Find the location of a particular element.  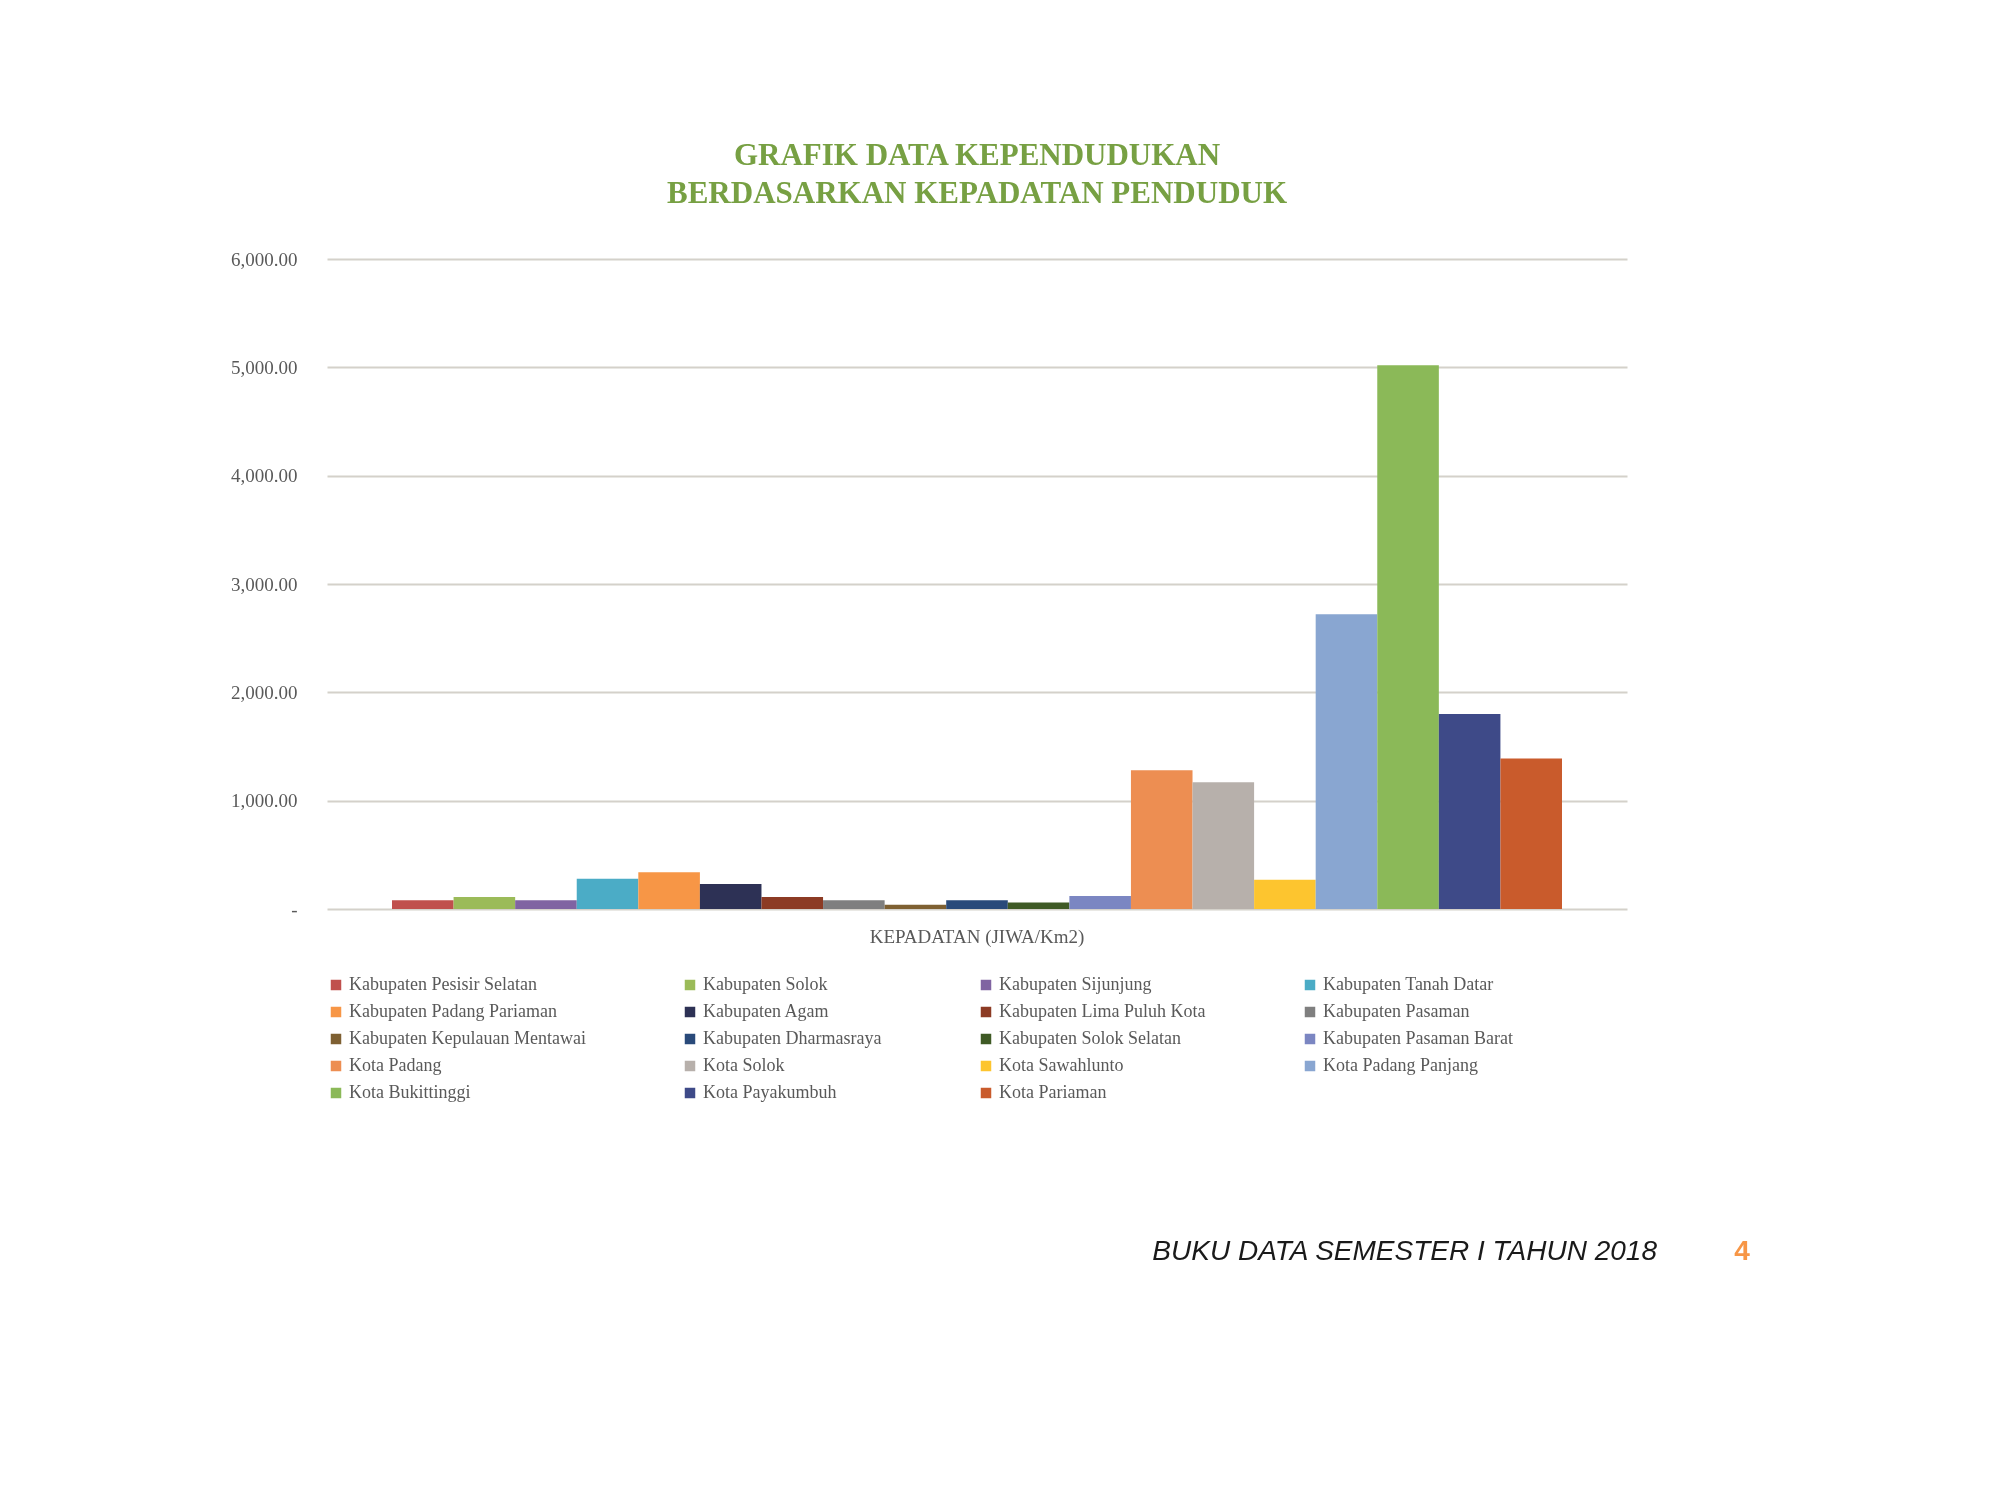

y-tick-label: 4,000.00 is located at coordinates (264, 476).